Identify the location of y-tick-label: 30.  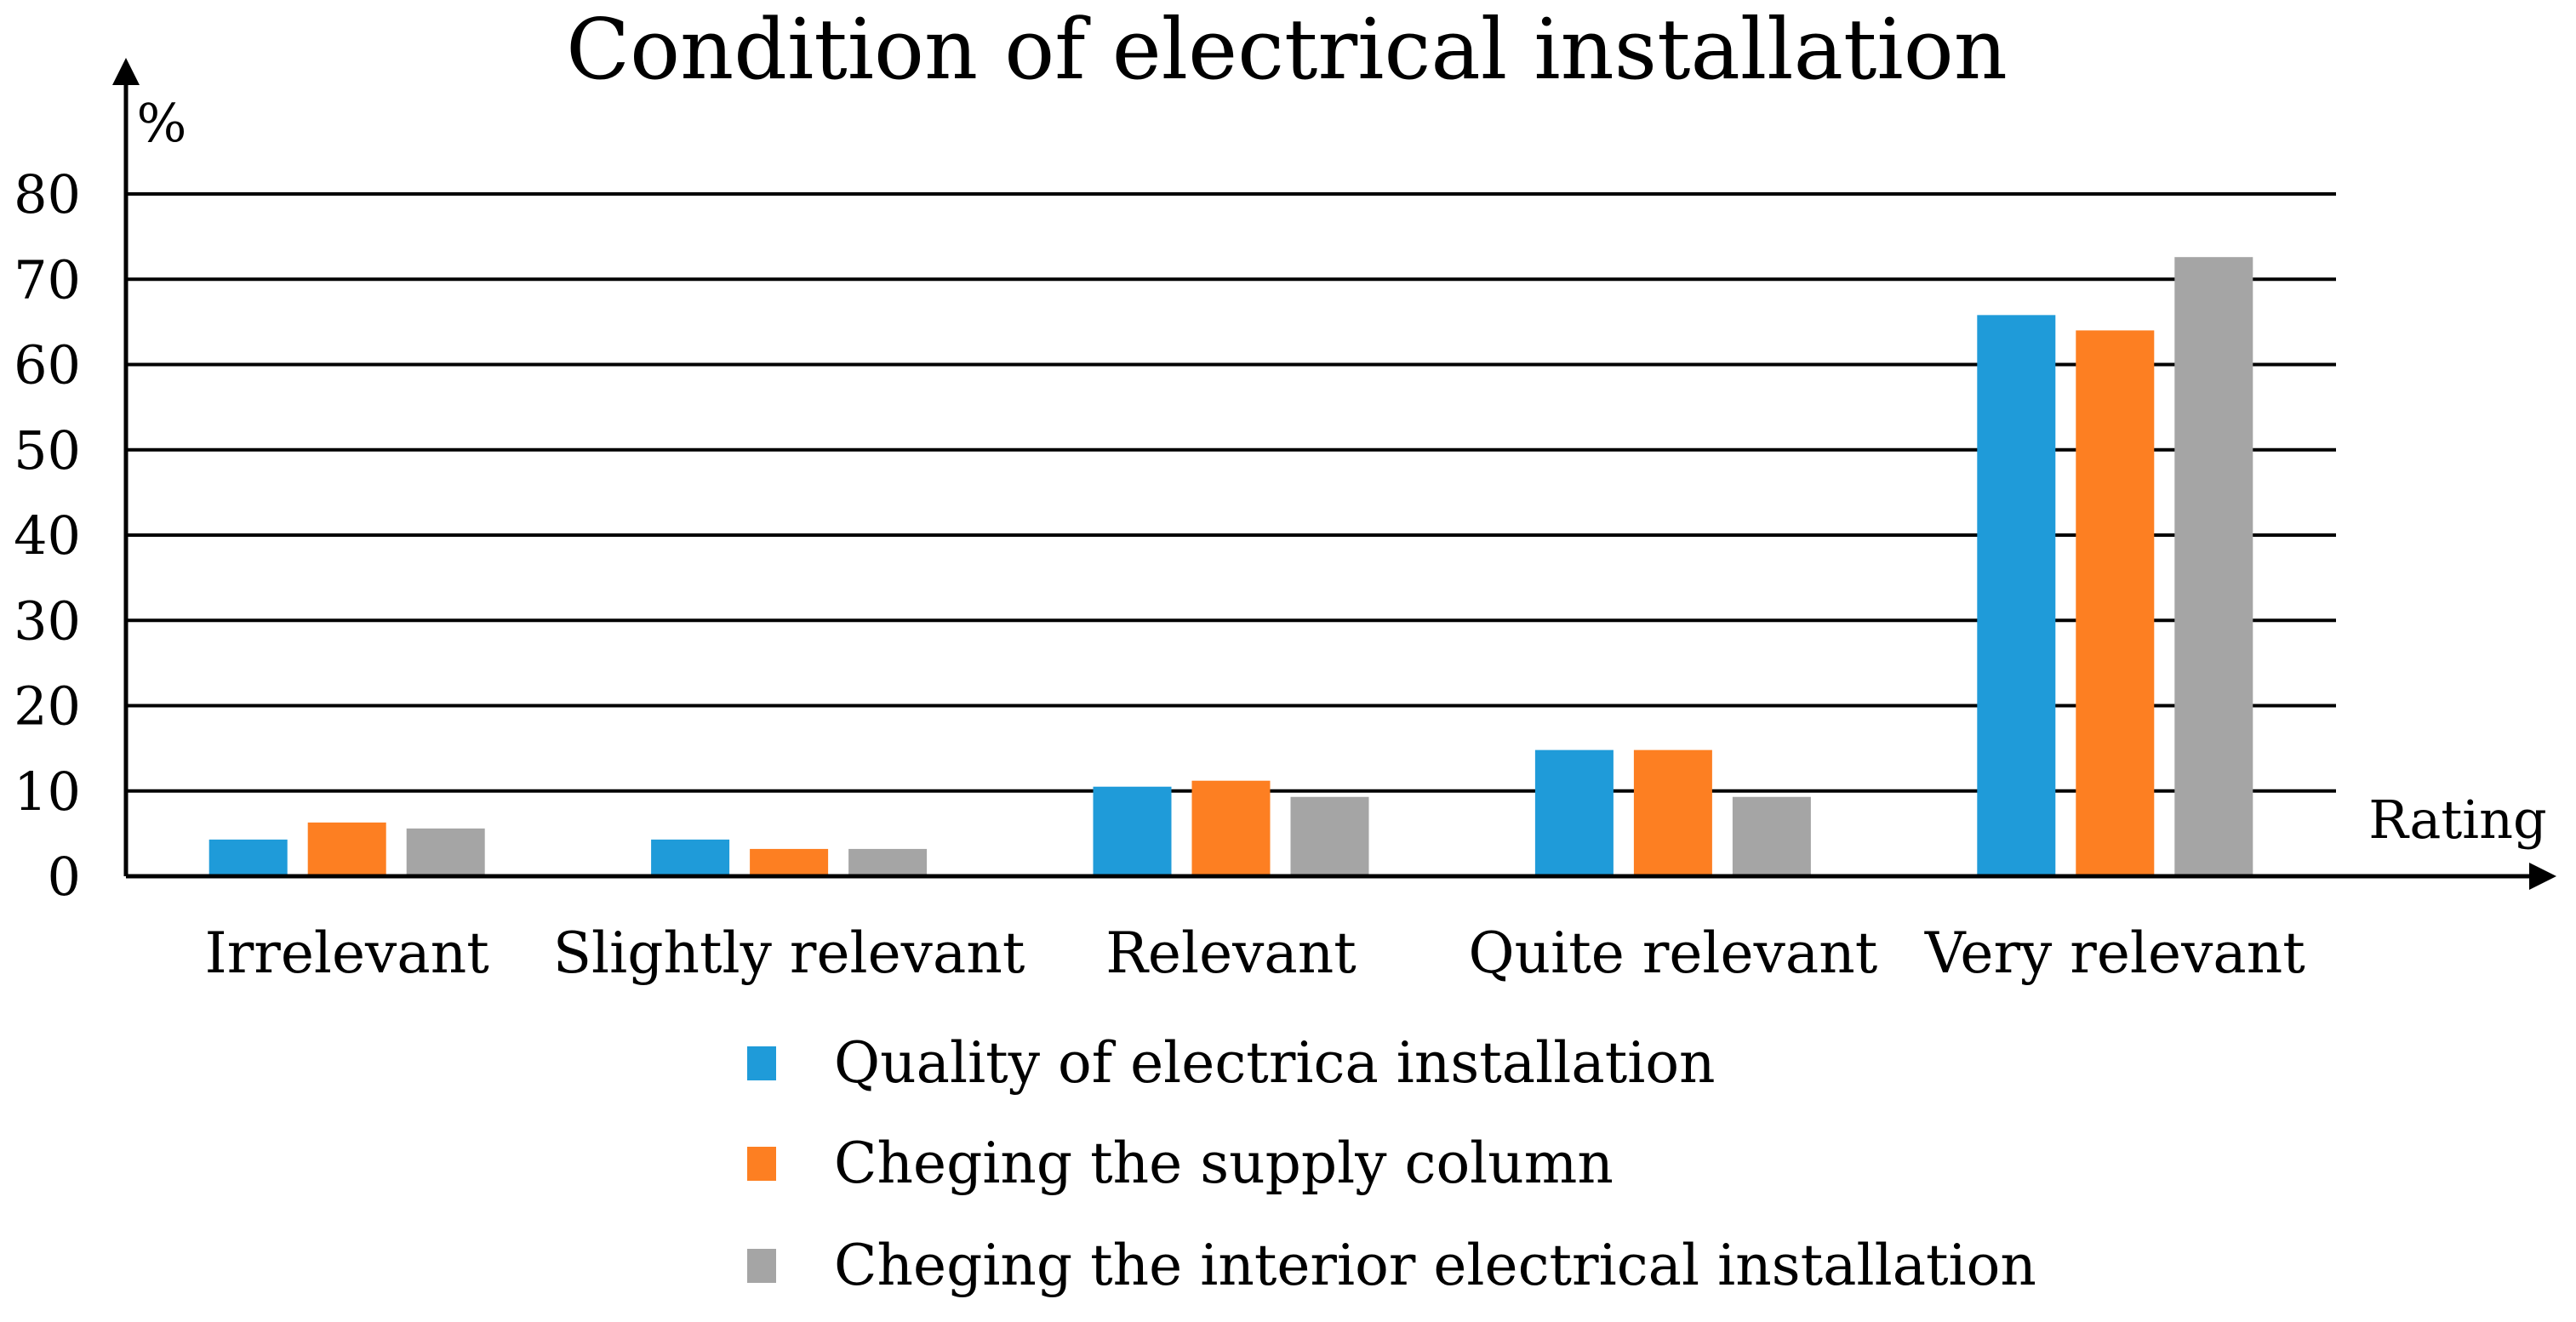
(47, 621).